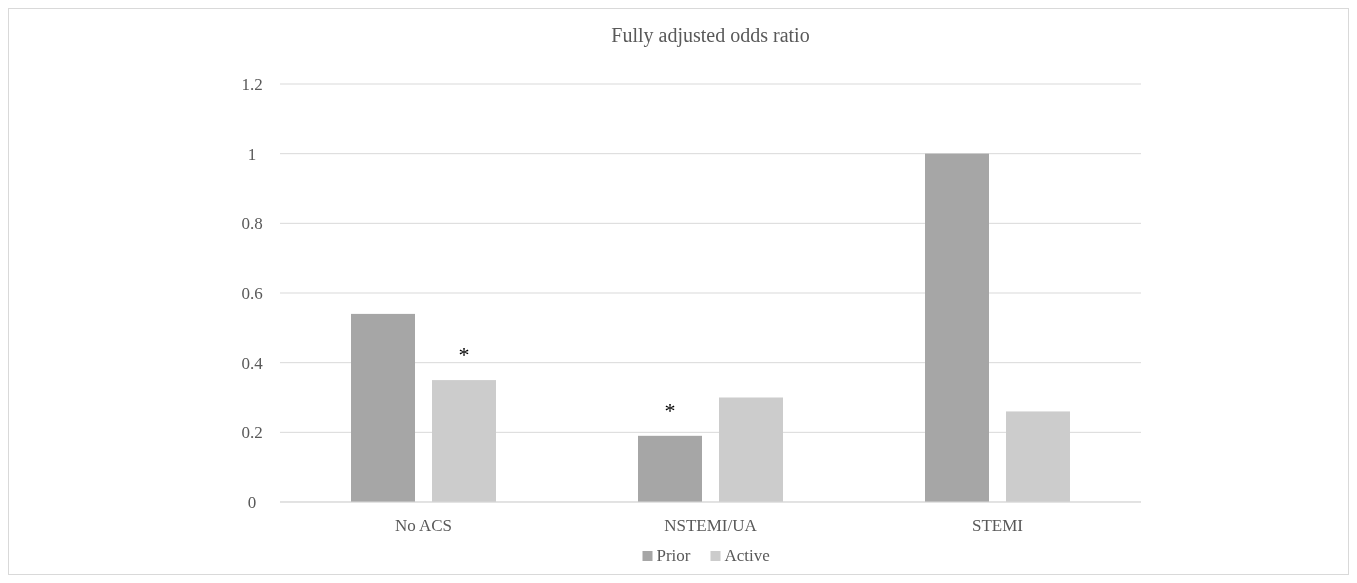 The width and height of the screenshot is (1357, 583). Describe the element at coordinates (252, 363) in the screenshot. I see `y-tick-label: 0.4` at that location.